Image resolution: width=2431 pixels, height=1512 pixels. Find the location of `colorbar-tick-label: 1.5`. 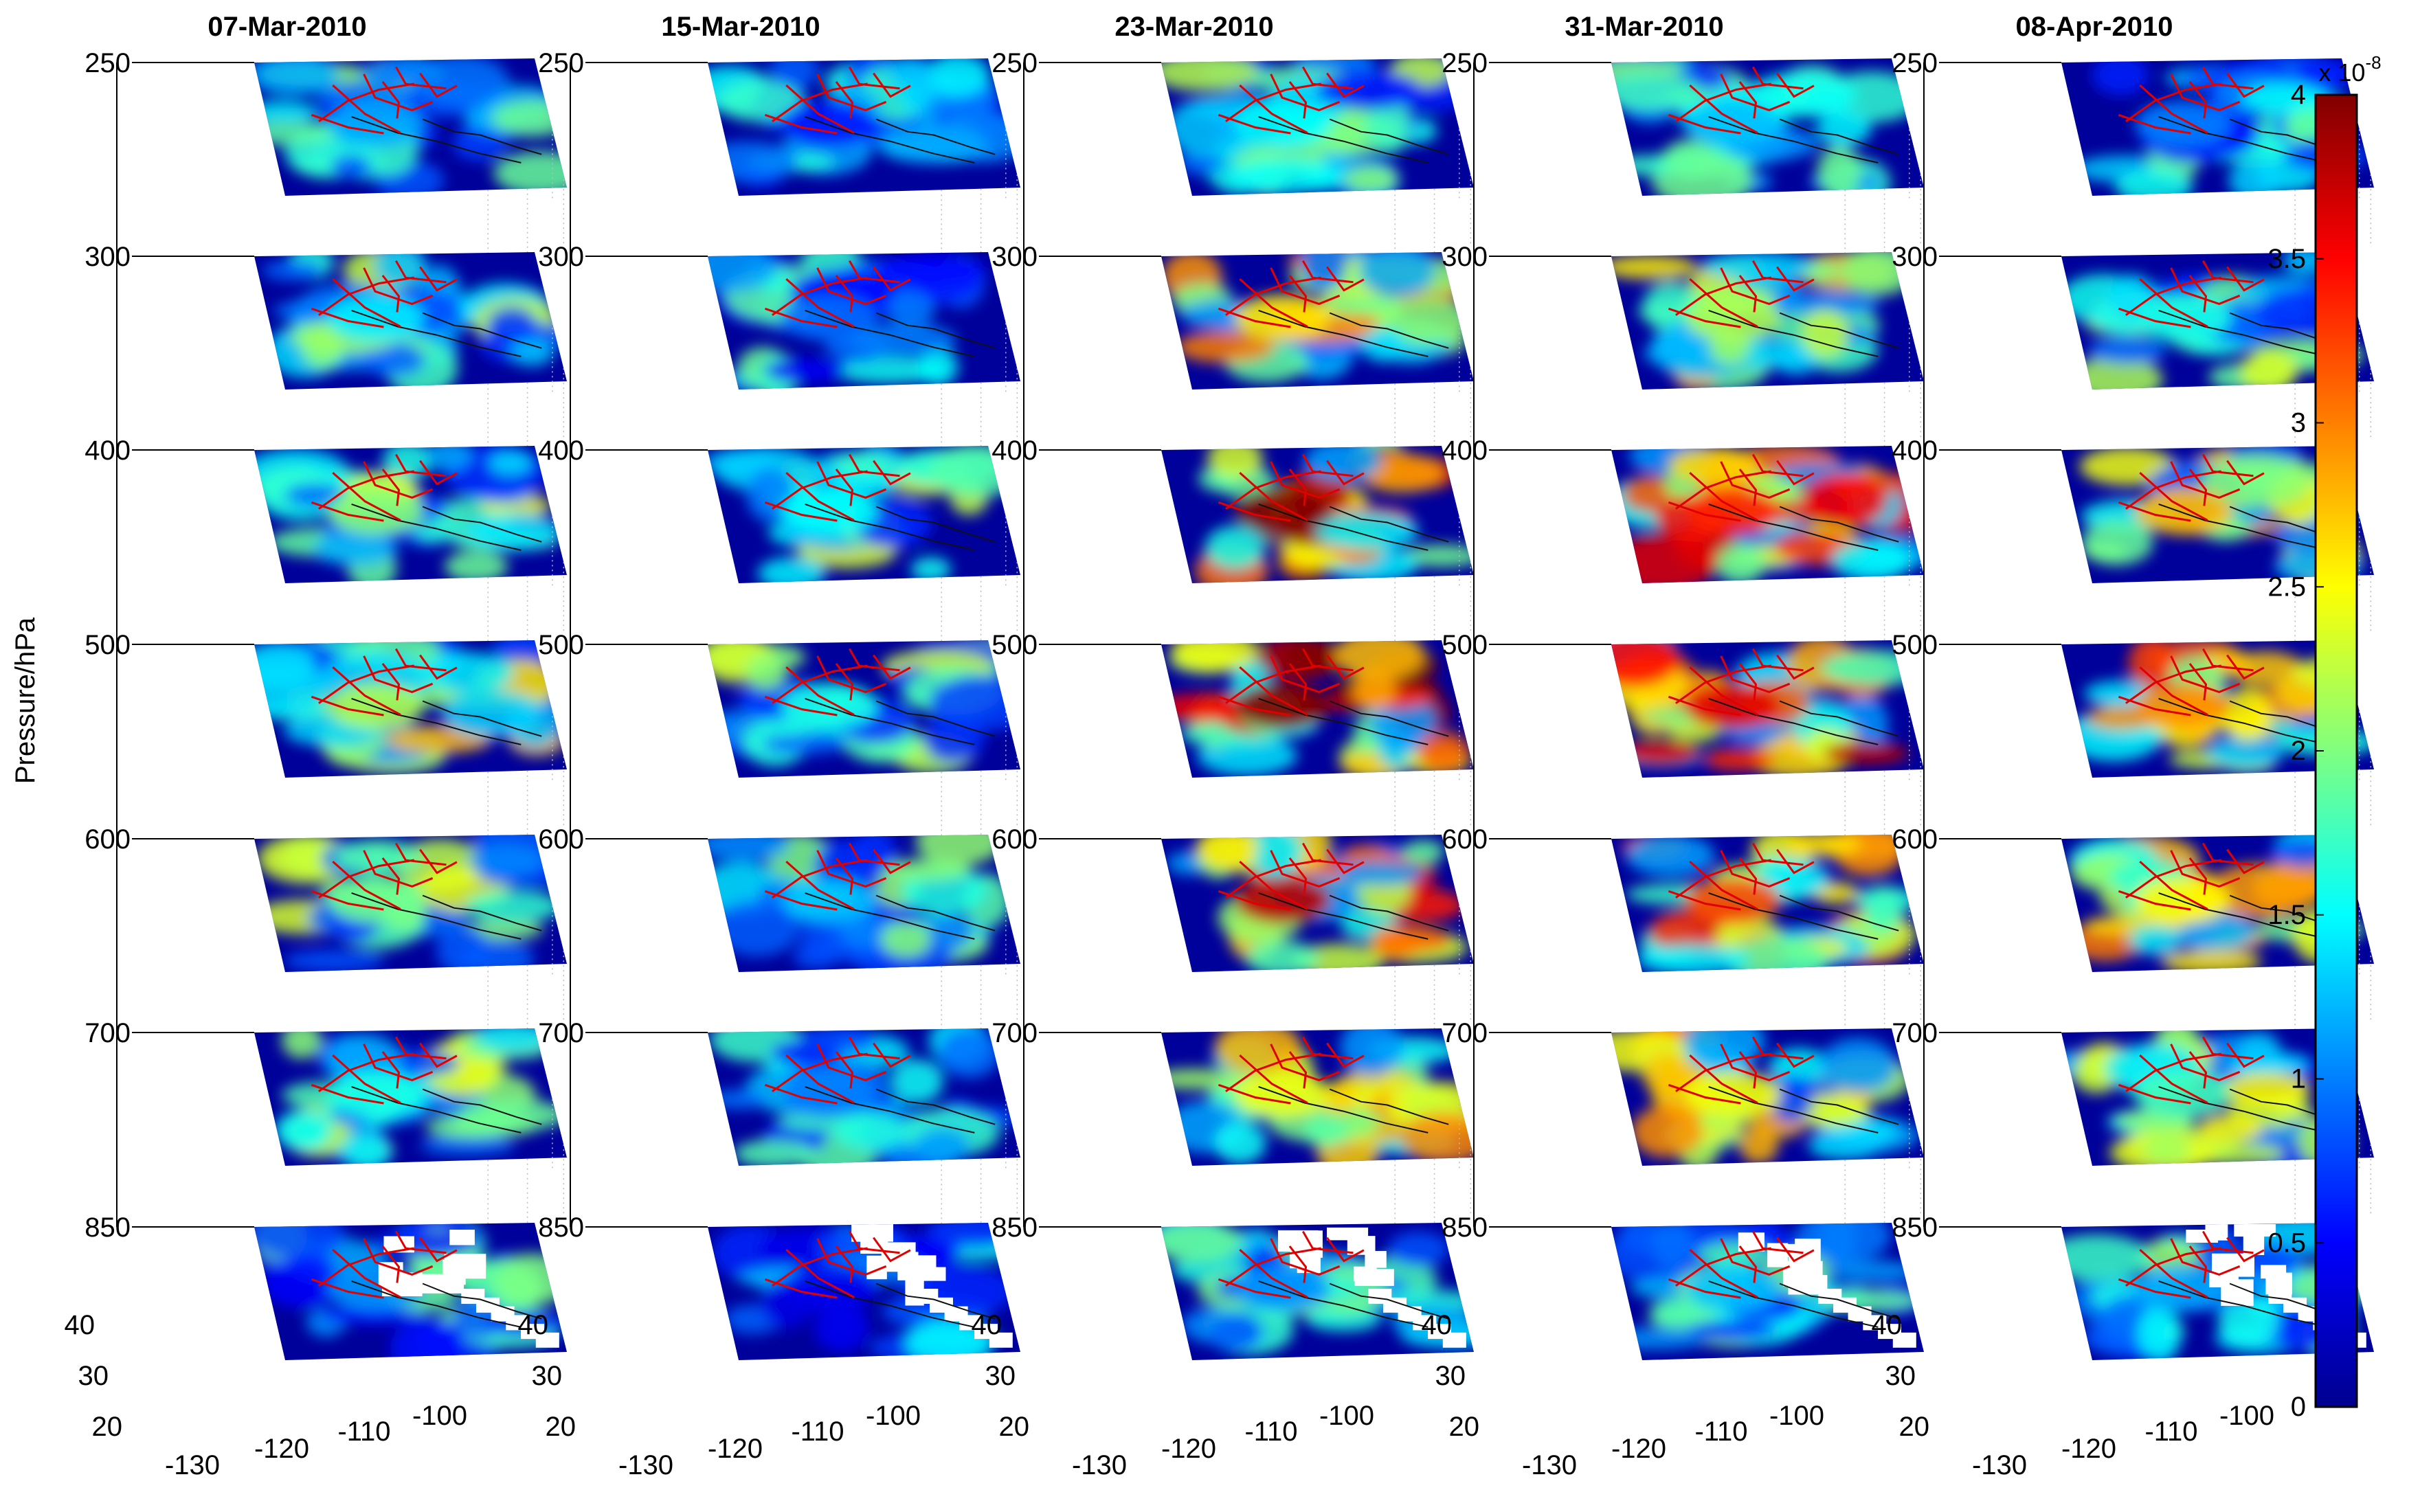

colorbar-tick-label: 1.5 is located at coordinates (2286, 915).